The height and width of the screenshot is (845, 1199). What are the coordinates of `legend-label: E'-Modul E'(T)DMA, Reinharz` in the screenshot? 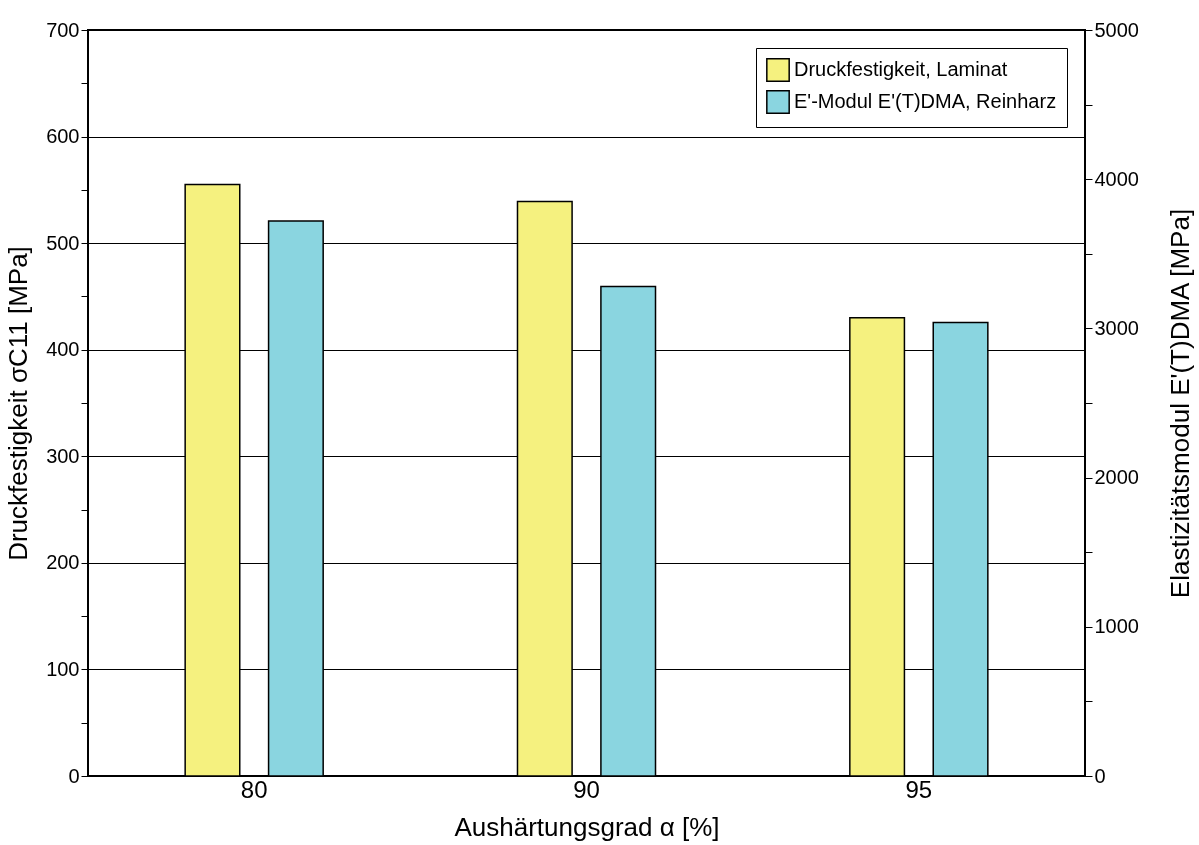 It's located at (925, 101).